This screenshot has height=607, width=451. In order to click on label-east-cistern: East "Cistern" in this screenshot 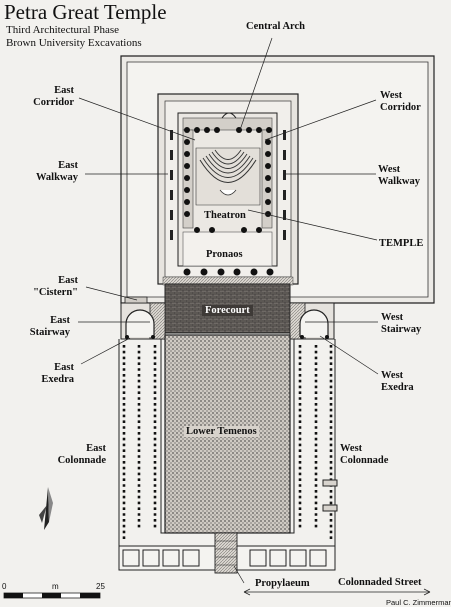, I will do `click(55, 286)`.